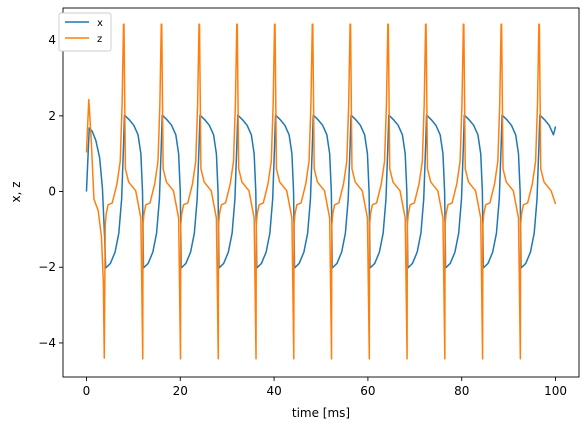 Image resolution: width=587 pixels, height=429 pixels. What do you see at coordinates (555, 391) in the screenshot?
I see `x-tick-label: 100` at bounding box center [555, 391].